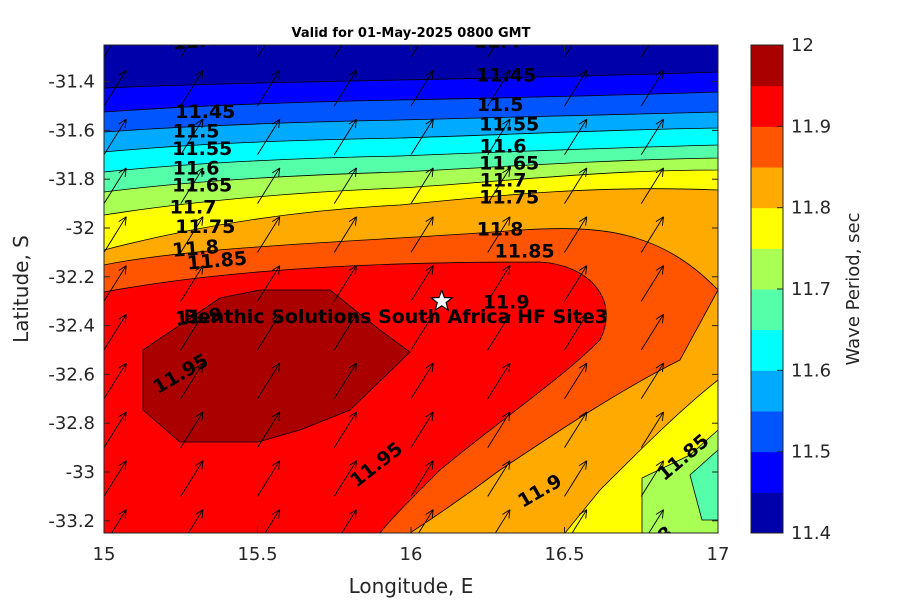  What do you see at coordinates (802, 45) in the screenshot?
I see `colorbar-tick-label: 12` at bounding box center [802, 45].